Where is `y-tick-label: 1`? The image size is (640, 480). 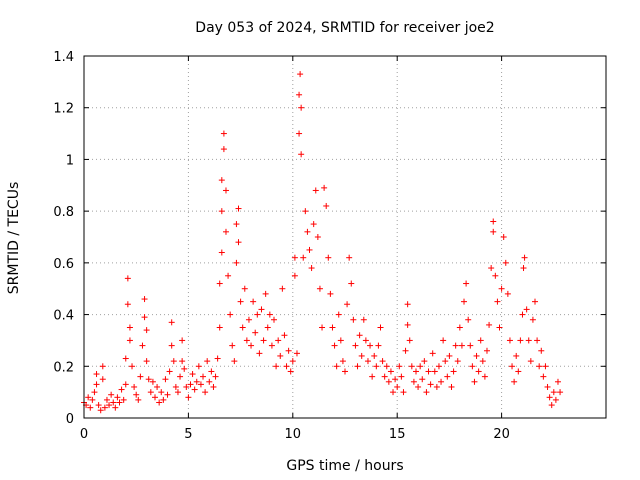 y-tick-label: 1 is located at coordinates (70, 160).